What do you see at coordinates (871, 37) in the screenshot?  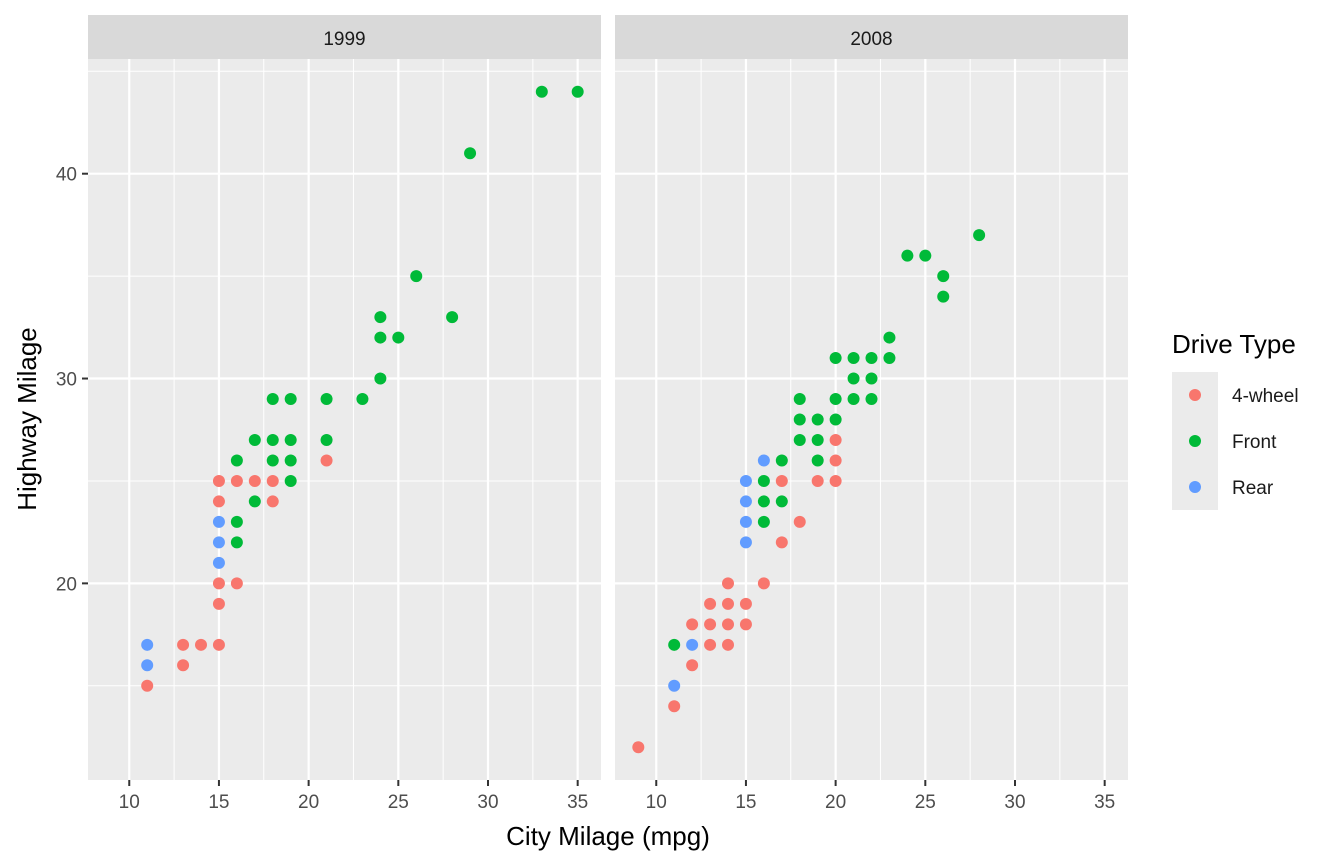 I see `facet-strip-2008` at bounding box center [871, 37].